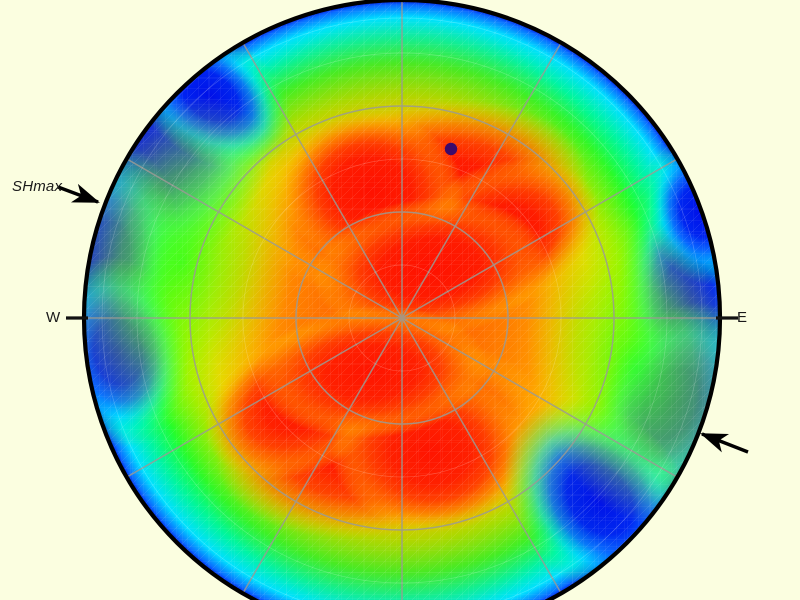  What do you see at coordinates (742, 317) in the screenshot?
I see `east-axis-label: E` at bounding box center [742, 317].